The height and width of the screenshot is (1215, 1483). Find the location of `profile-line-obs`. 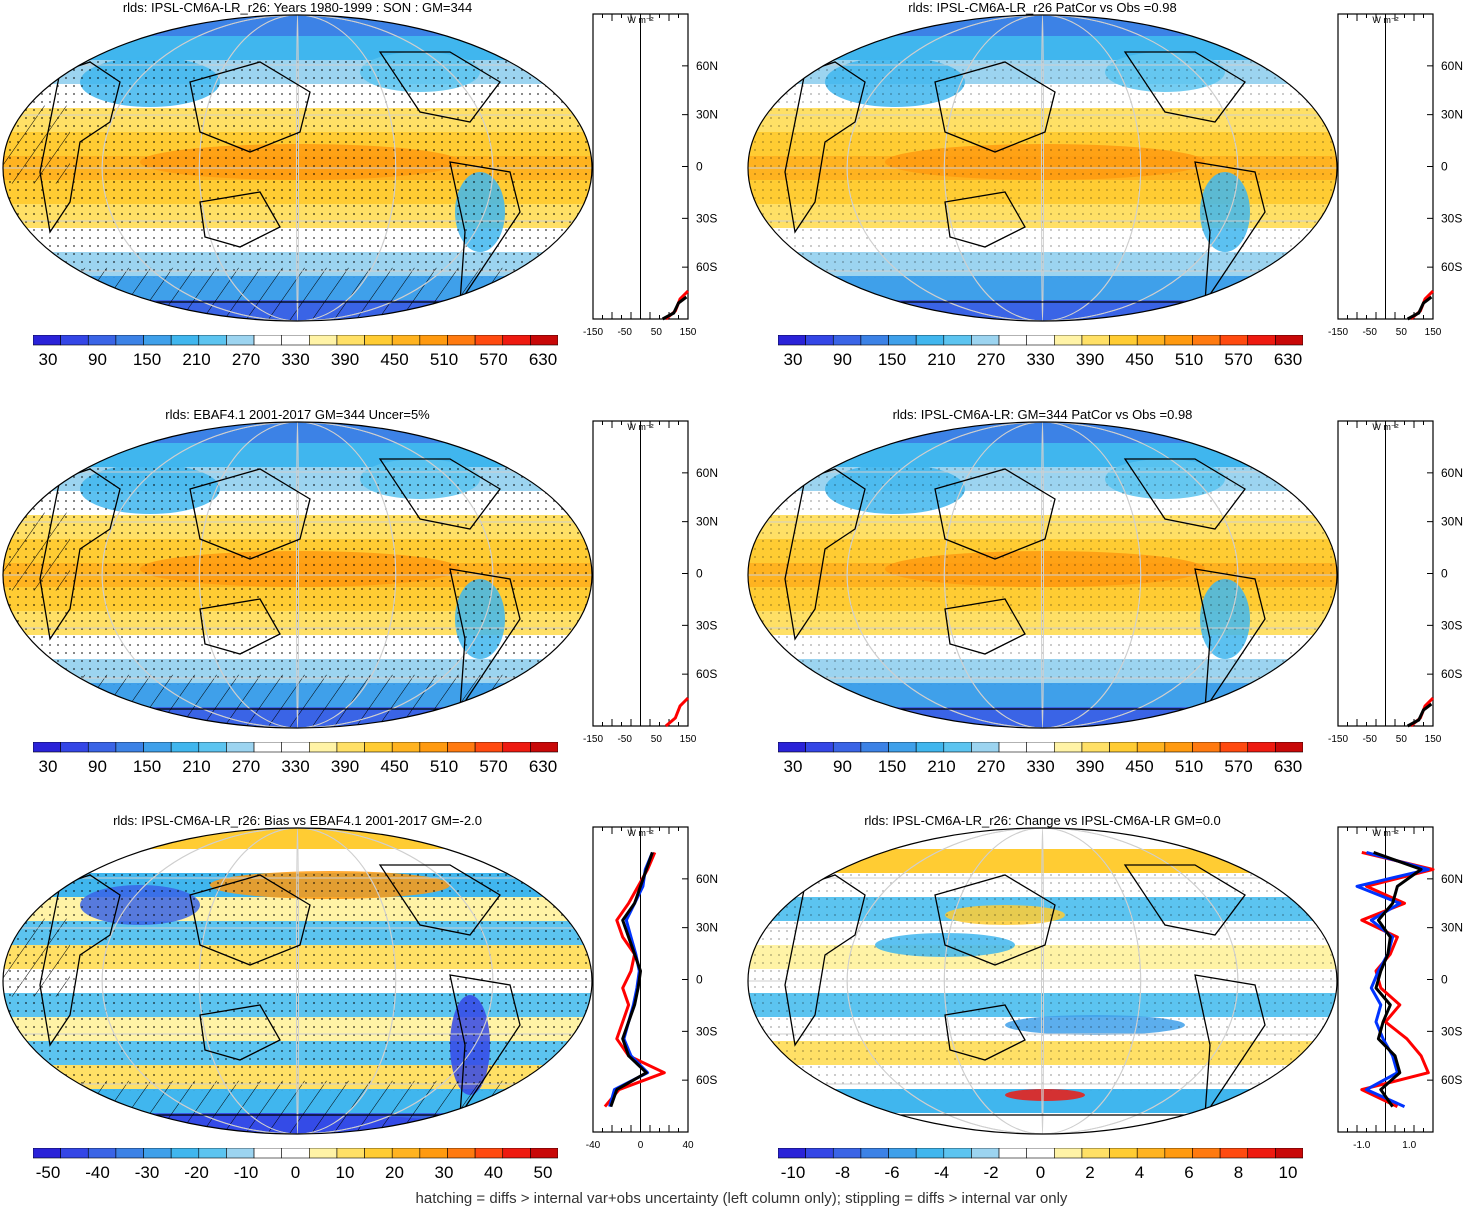

profile-line-obs is located at coordinates (677, 712).